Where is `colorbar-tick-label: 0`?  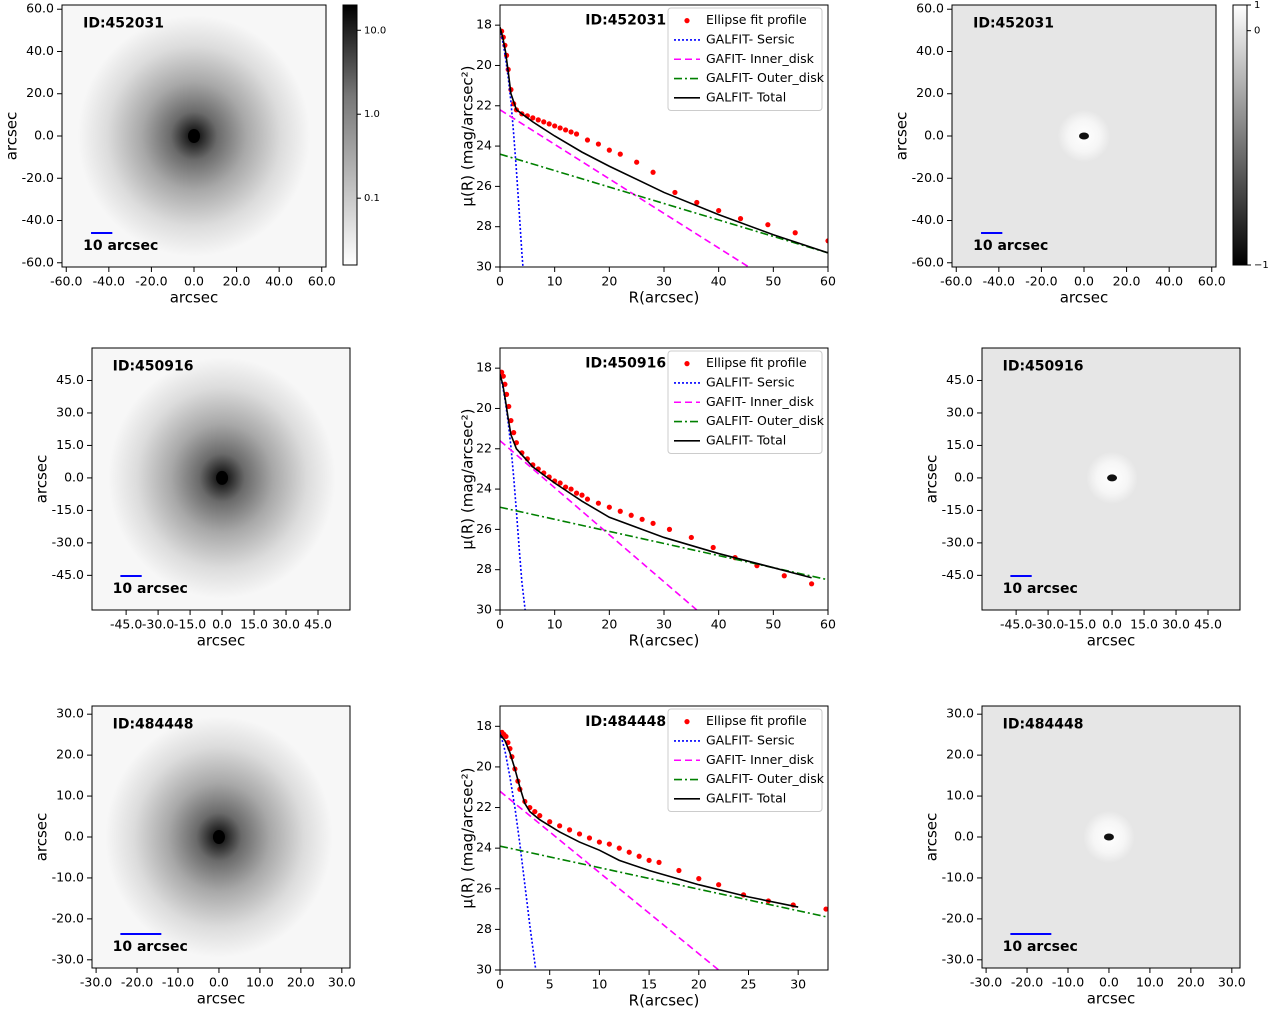 colorbar-tick-label: 0 is located at coordinates (1257, 31).